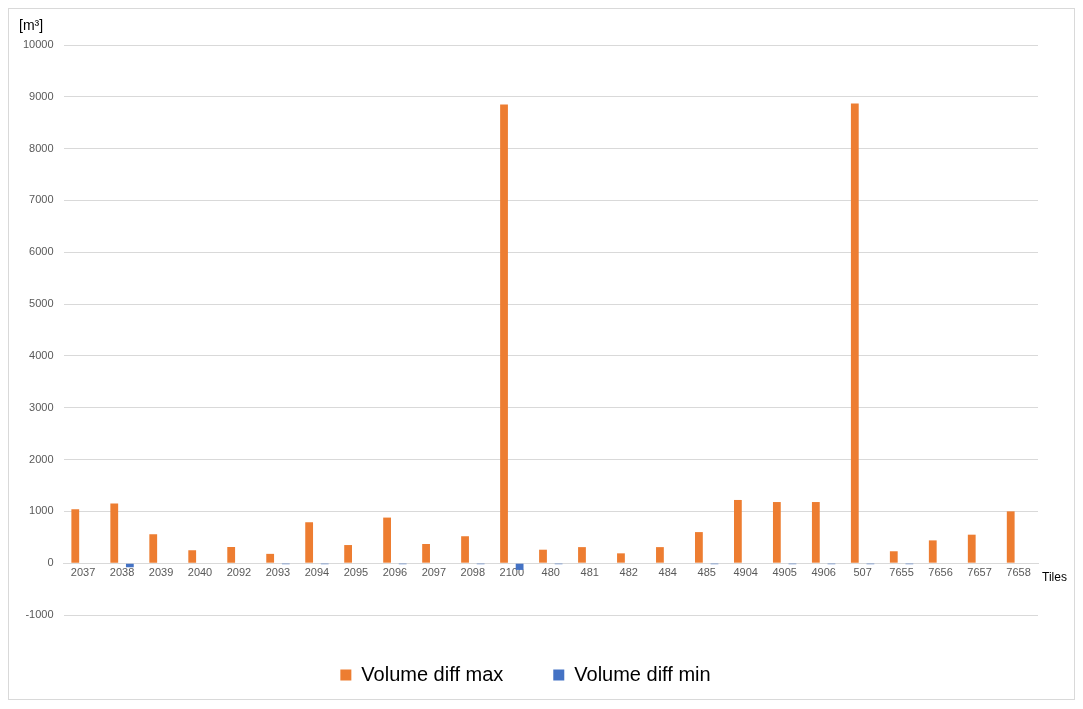  Describe the element at coordinates (1054, 577) in the screenshot. I see `x-axis-title: Tiles` at that location.